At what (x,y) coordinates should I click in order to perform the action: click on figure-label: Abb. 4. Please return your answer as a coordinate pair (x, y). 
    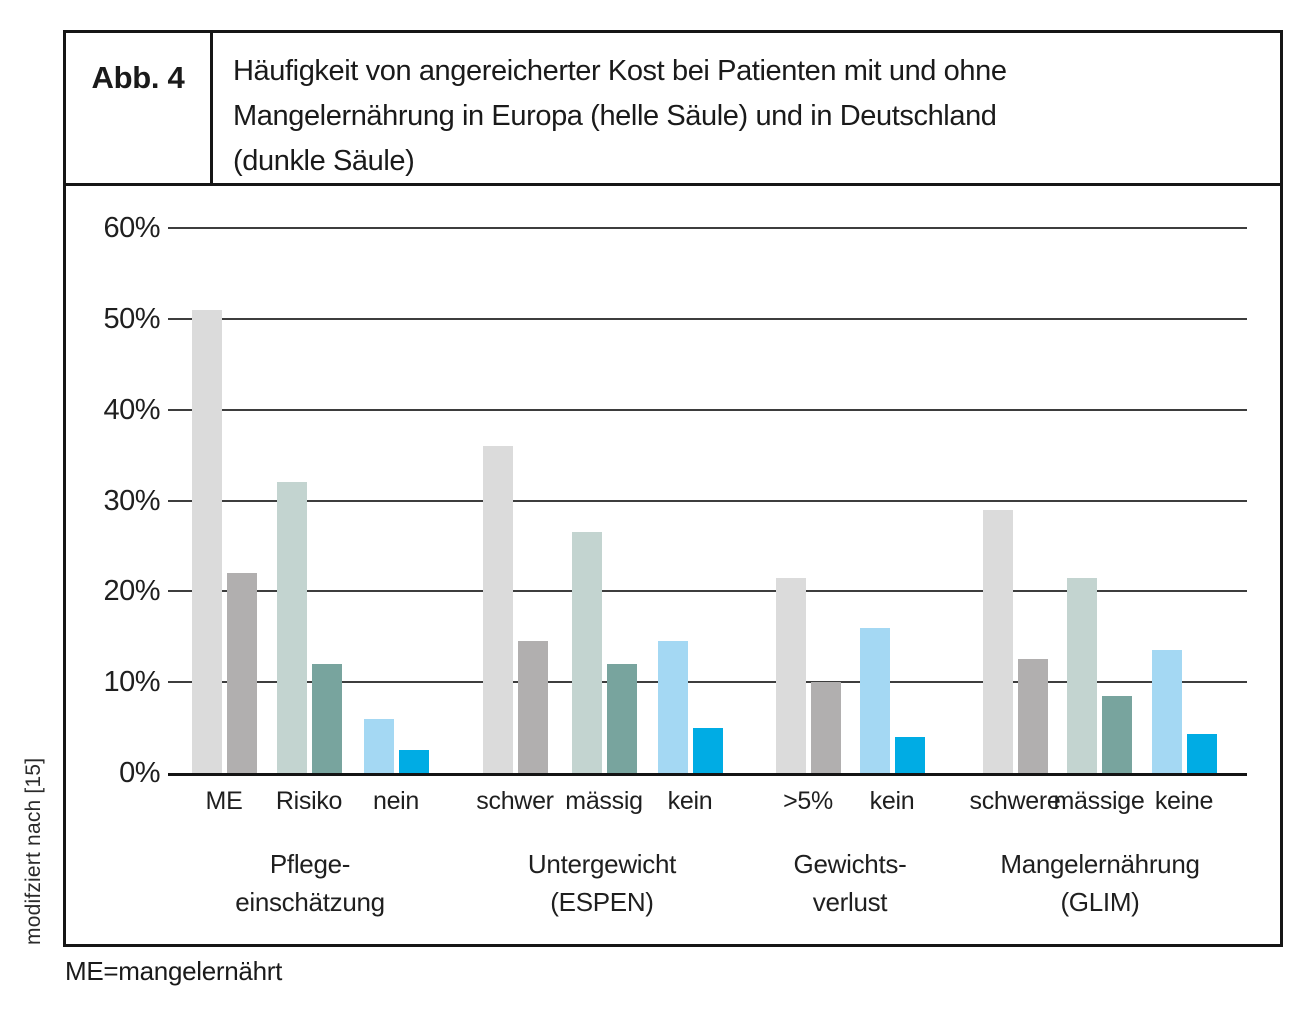
    Looking at the image, I should click on (138, 77).